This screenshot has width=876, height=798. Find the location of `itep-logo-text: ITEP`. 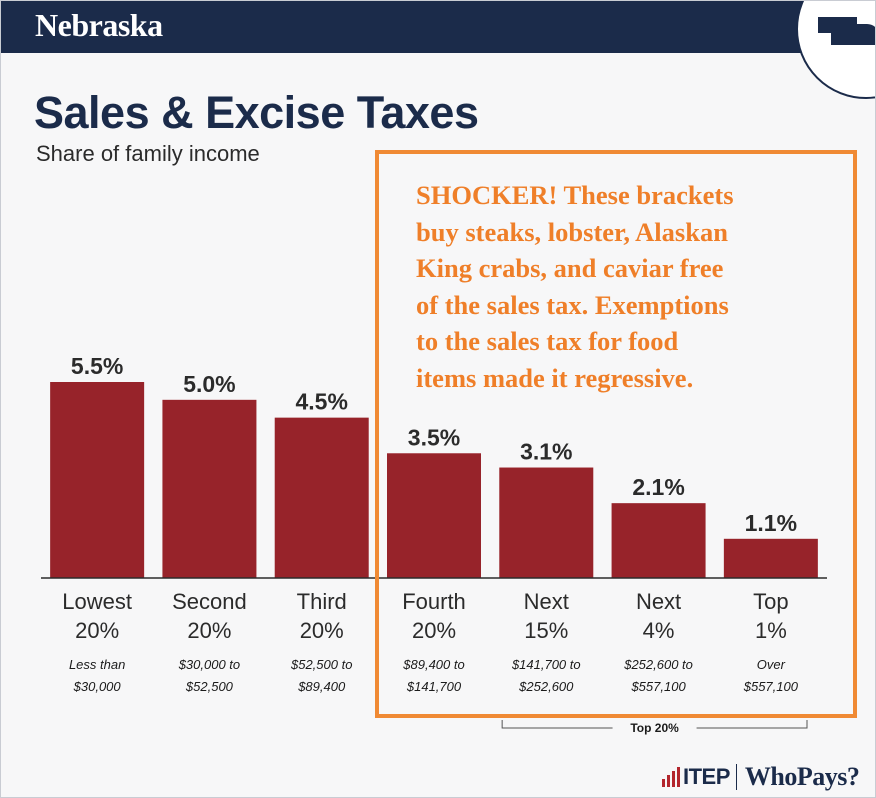

itep-logo-text: ITEP is located at coordinates (706, 776).